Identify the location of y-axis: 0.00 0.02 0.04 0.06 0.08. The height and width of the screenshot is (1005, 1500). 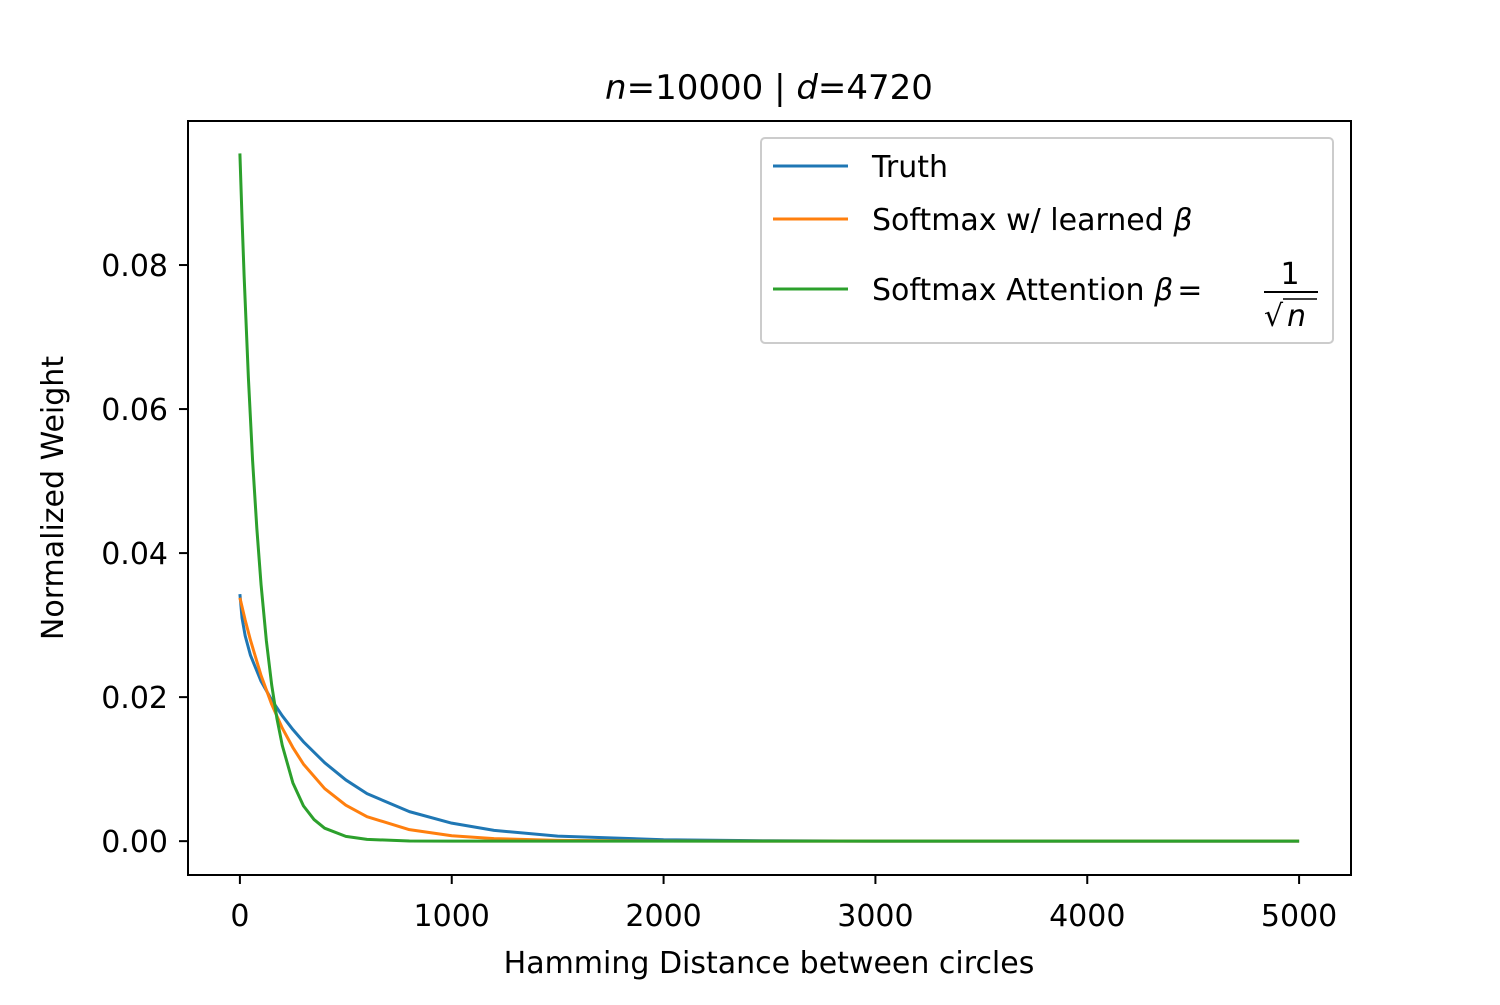
(144, 554).